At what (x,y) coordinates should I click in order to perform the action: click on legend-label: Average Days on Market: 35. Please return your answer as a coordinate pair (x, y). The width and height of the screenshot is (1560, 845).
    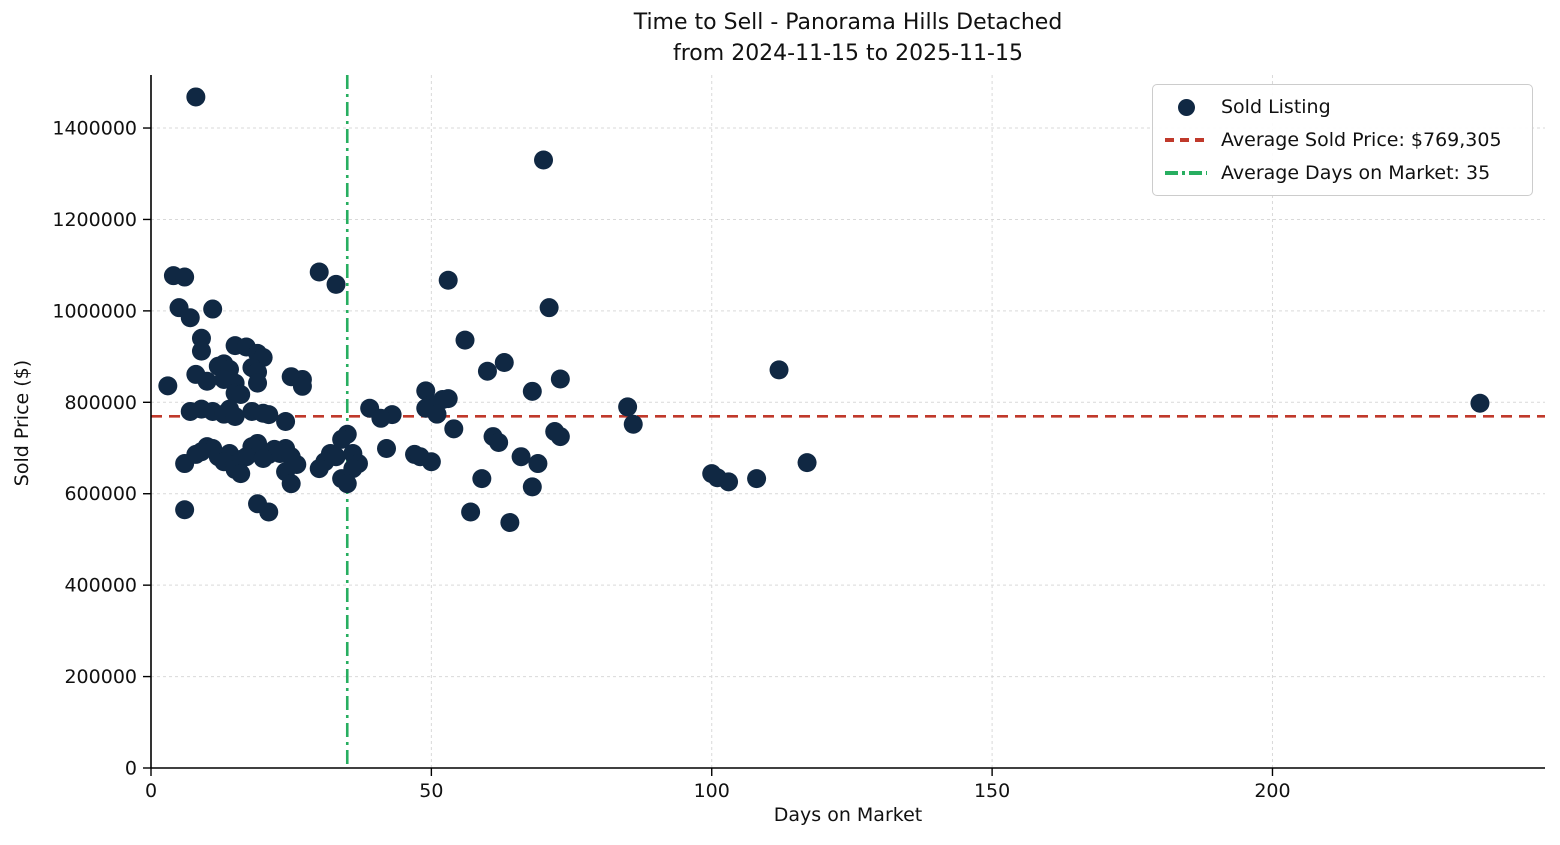
    Looking at the image, I should click on (1356, 173).